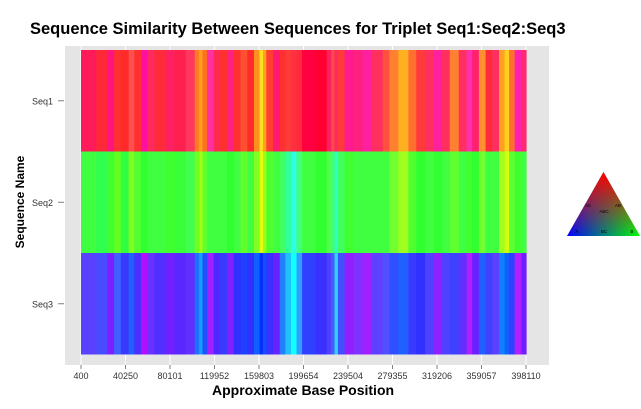 This screenshot has width=641, height=409. Describe the element at coordinates (214, 376) in the screenshot. I see `x-tick-label: 119952` at that location.